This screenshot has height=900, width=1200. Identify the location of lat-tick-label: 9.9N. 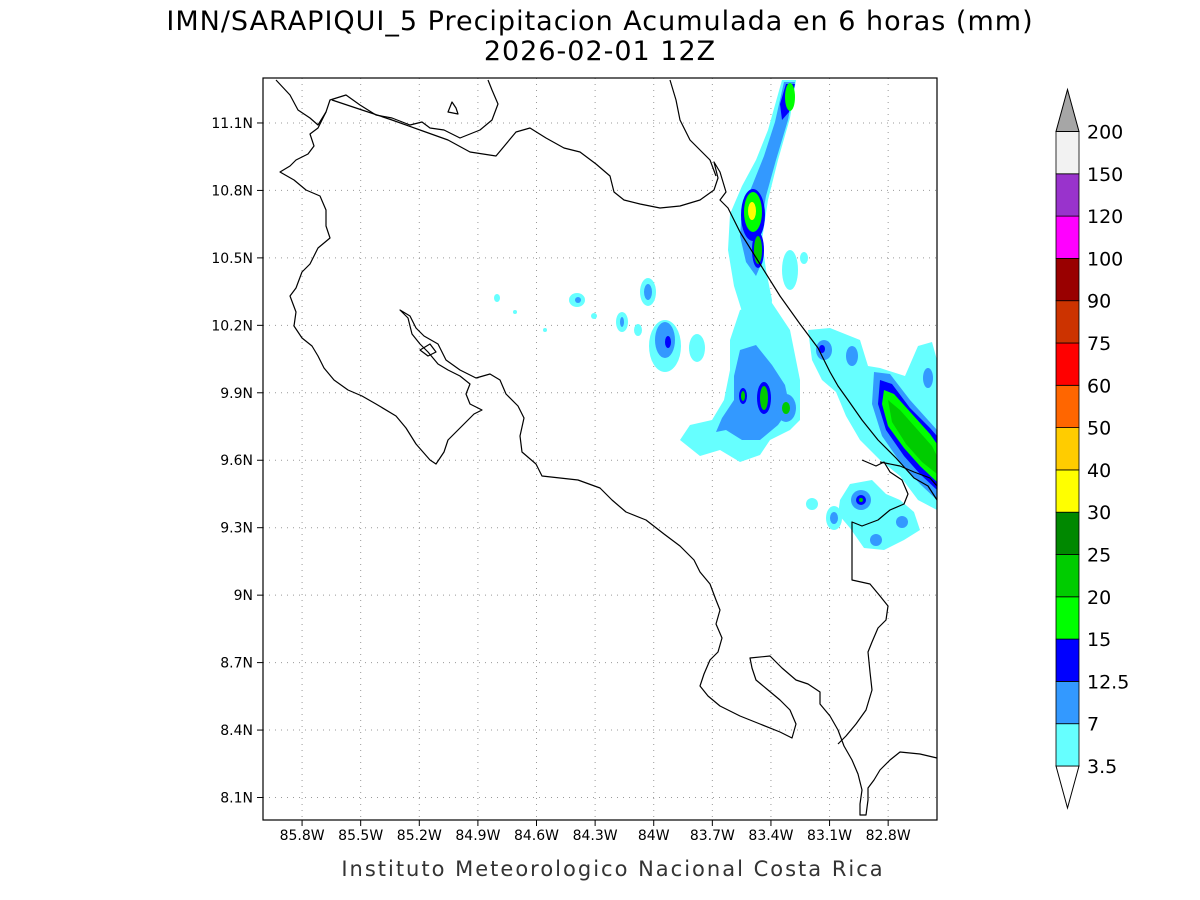
(236, 394).